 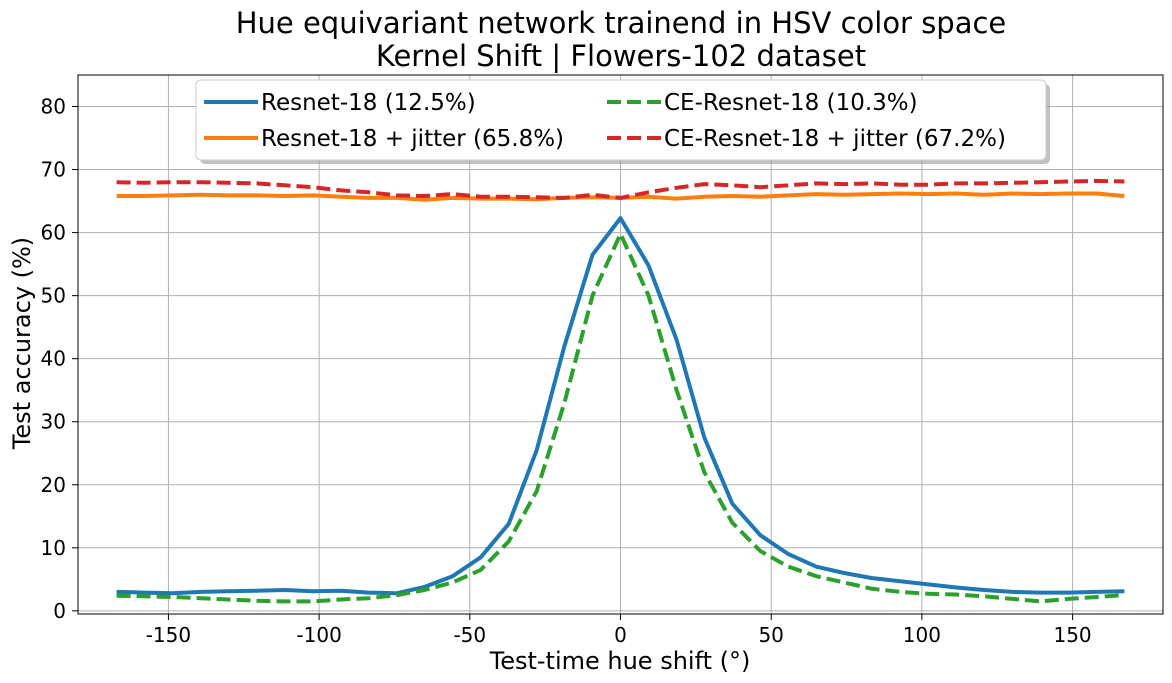 I want to click on y-tick-label: 30, so click(x=53, y=422).